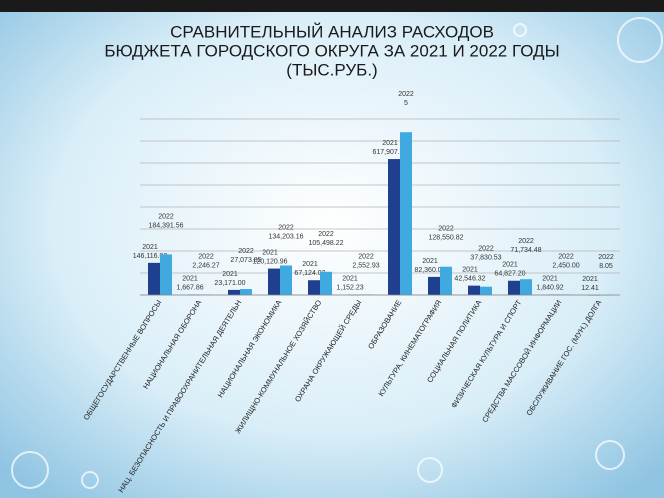  Describe the element at coordinates (325, 243) in the screenshot. I see `data-label-value: 105,498.22` at that location.